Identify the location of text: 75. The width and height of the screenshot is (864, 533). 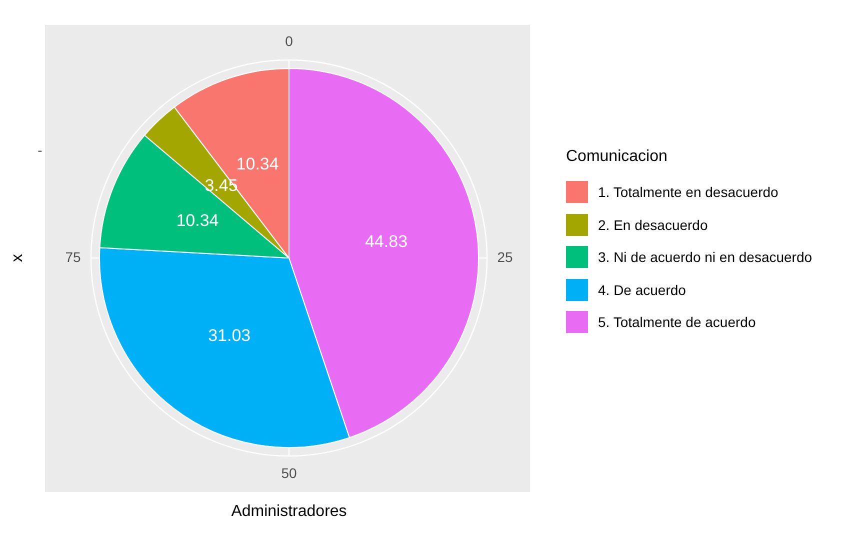
(73, 256).